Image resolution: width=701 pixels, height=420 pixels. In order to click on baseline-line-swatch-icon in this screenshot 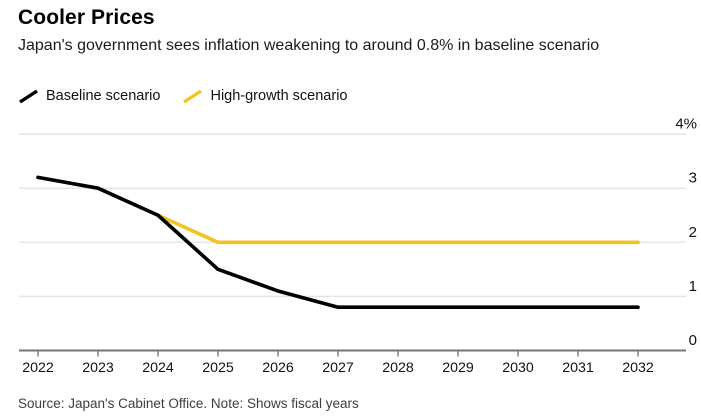, I will do `click(28, 96)`.